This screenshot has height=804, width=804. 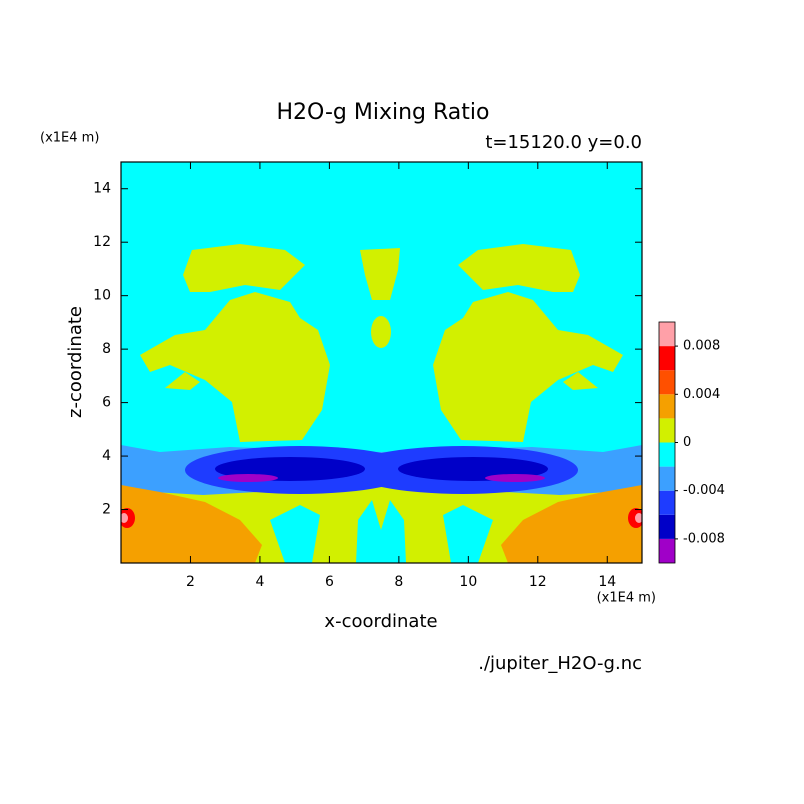 What do you see at coordinates (468, 582) in the screenshot?
I see `x-tick-label: 10` at bounding box center [468, 582].